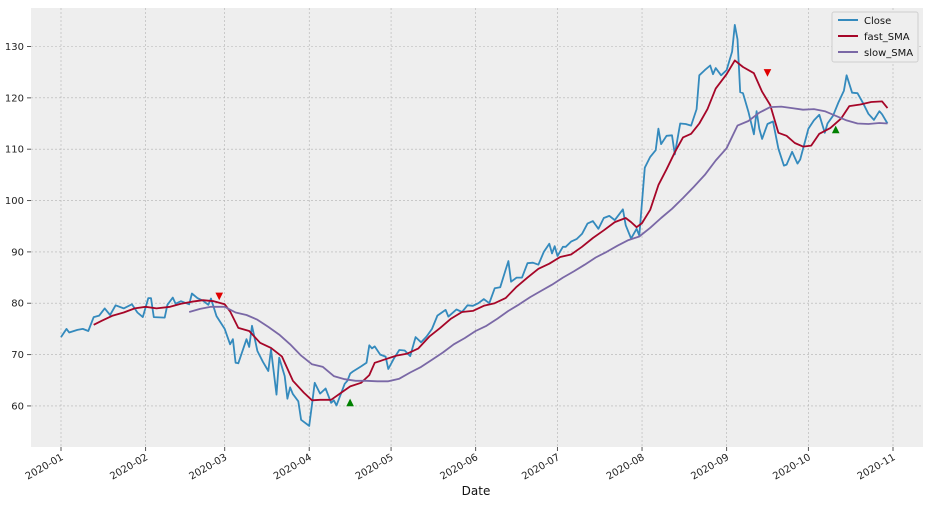 Image resolution: width=929 pixels, height=505 pixels. What do you see at coordinates (17, 252) in the screenshot?
I see `y-tick-label: 90` at bounding box center [17, 252].